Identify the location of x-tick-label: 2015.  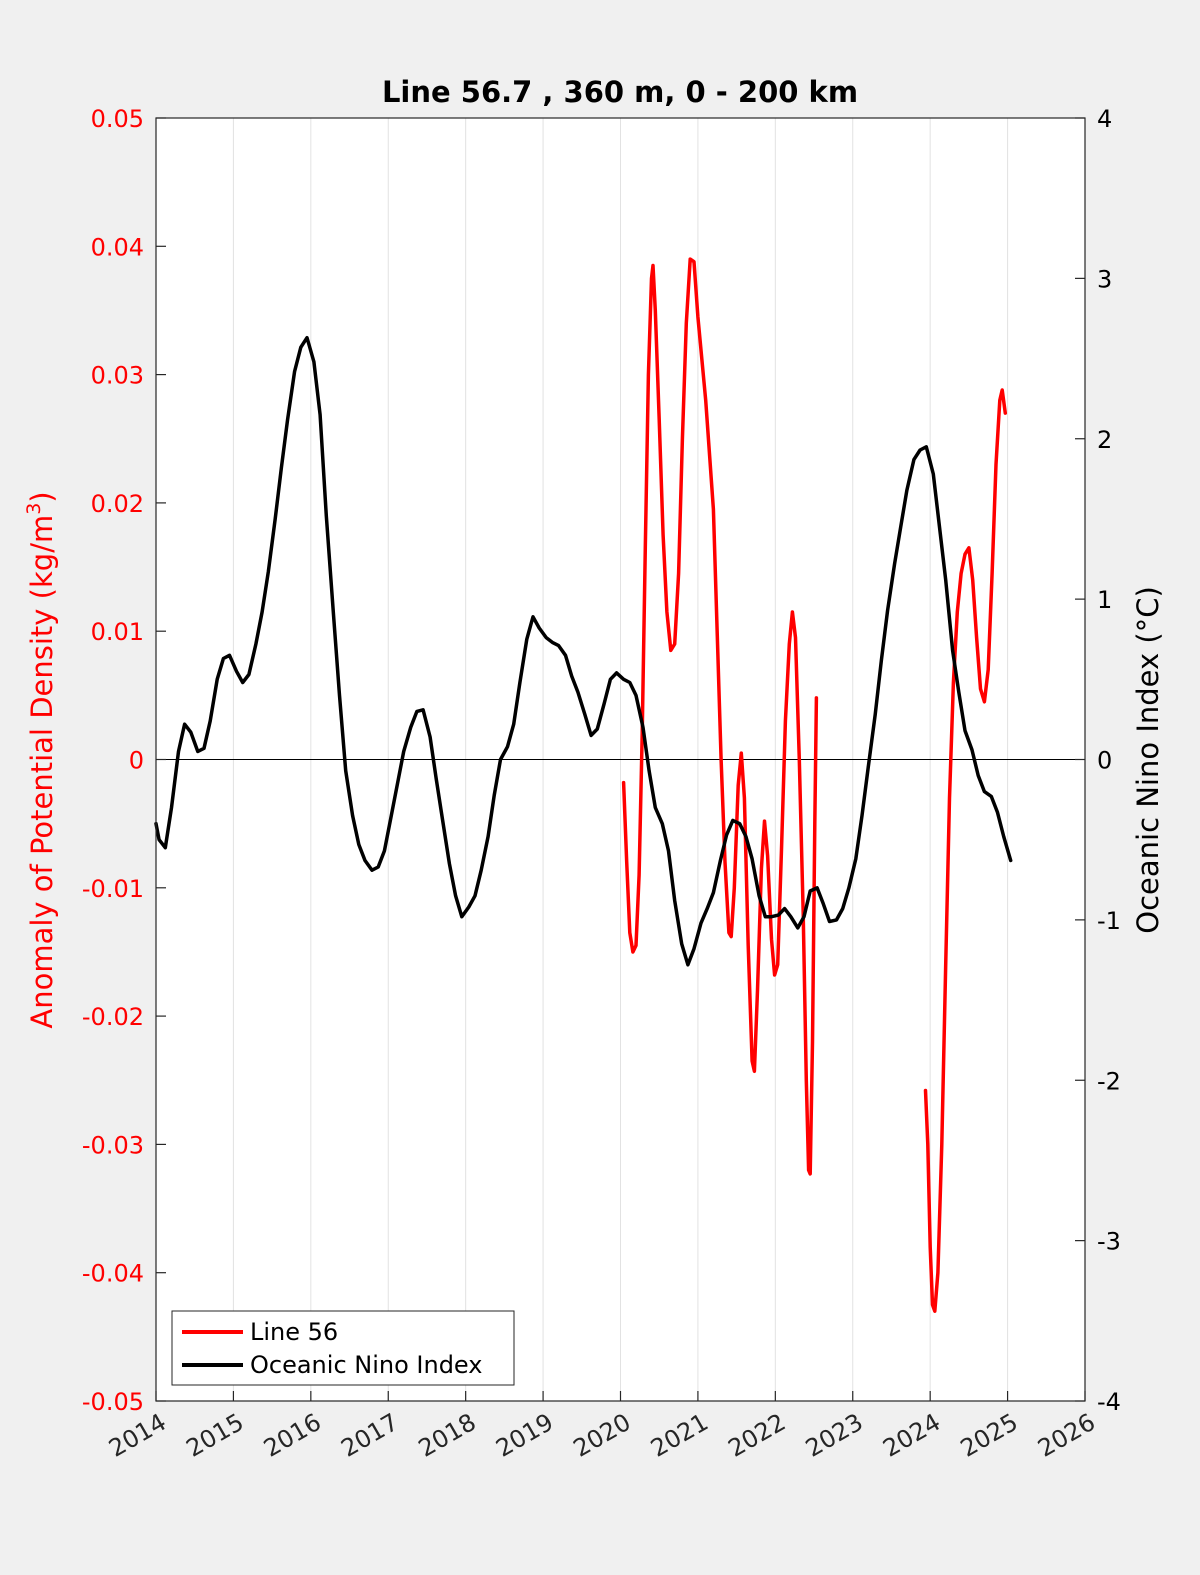
(215, 1435).